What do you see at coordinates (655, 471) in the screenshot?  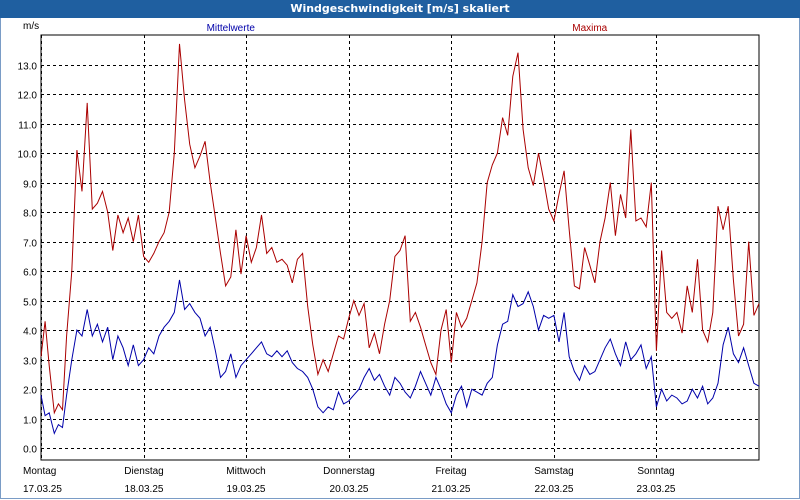 I see `x-tick-day: Sonntag` at bounding box center [655, 471].